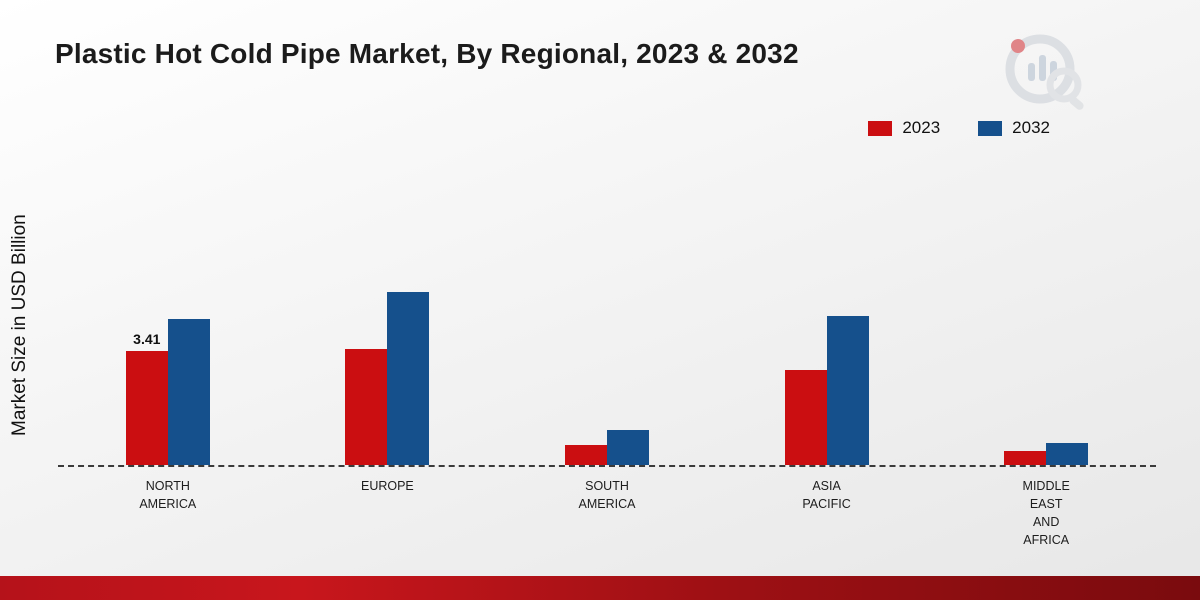 This screenshot has height=600, width=1200. I want to click on category-label: NORTH AMERICA, so click(168, 495).